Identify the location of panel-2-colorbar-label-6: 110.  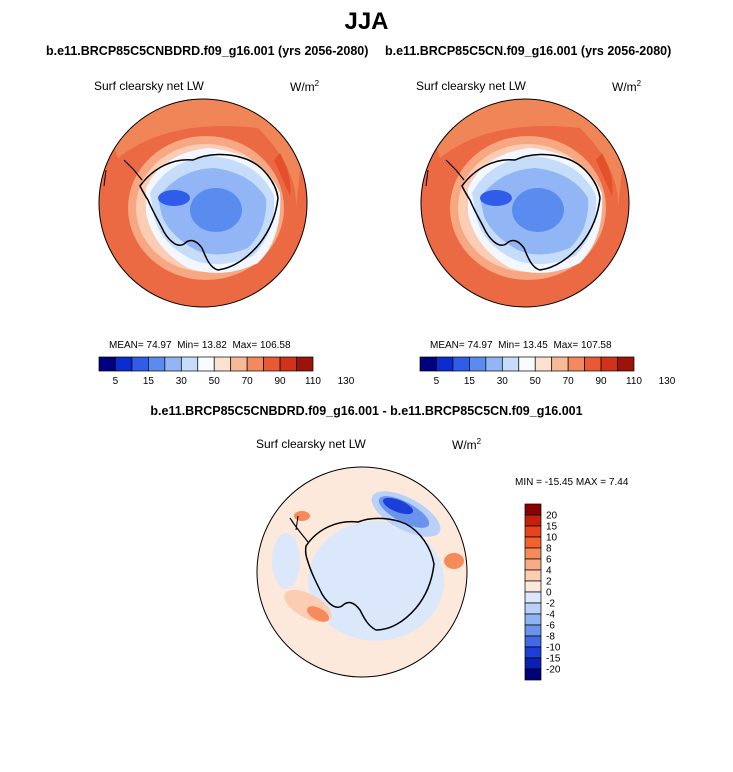
(634, 381).